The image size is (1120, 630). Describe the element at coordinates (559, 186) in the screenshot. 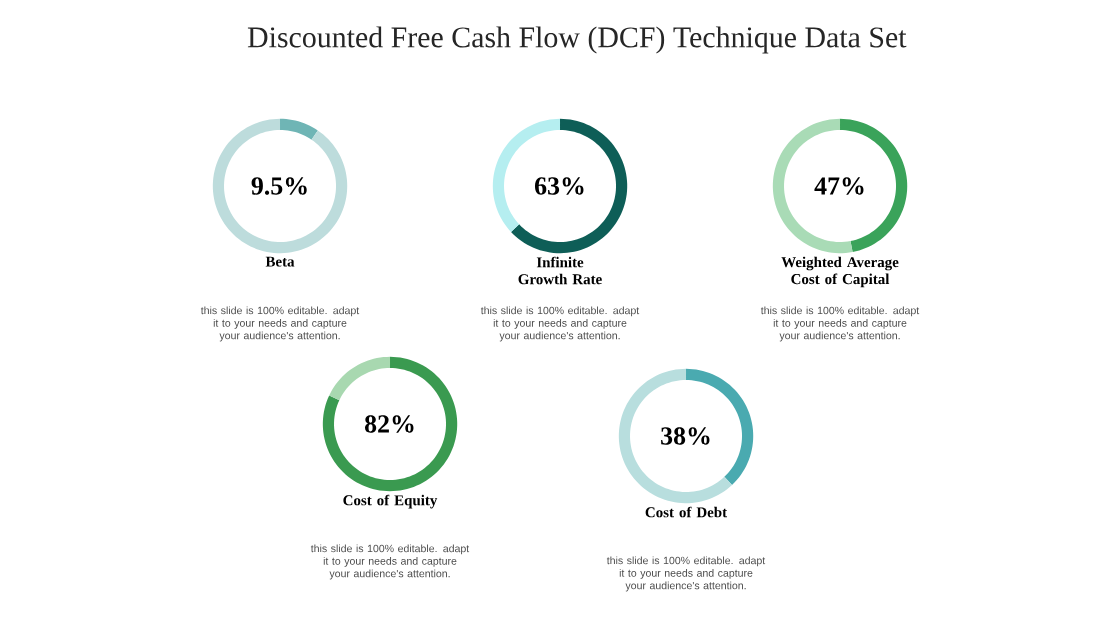

I see `text: 63%` at that location.